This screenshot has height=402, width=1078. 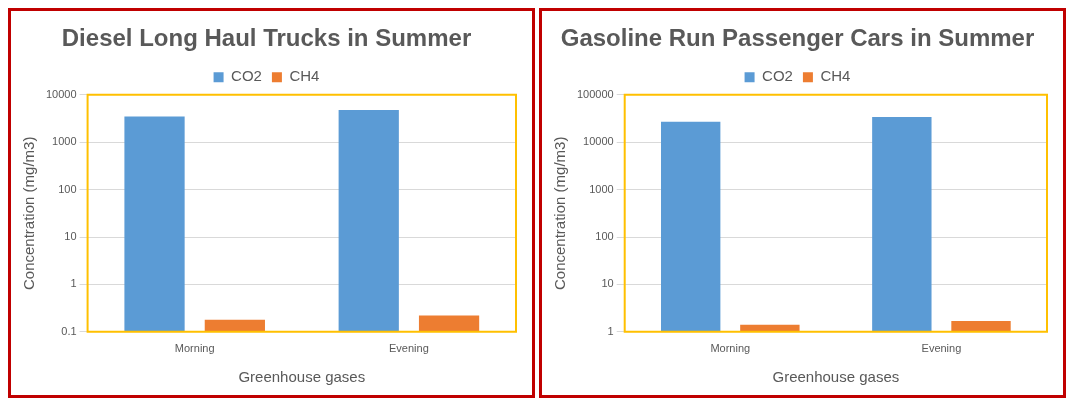 What do you see at coordinates (595, 93) in the screenshot?
I see `y-tick-label: 100000` at bounding box center [595, 93].